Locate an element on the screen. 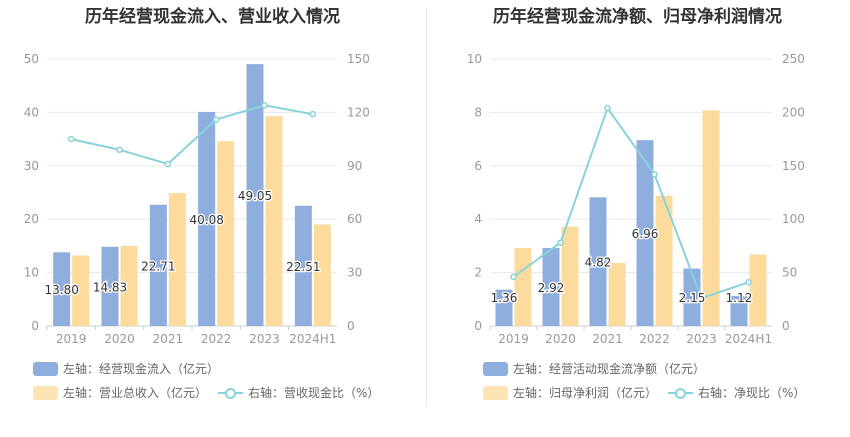 The height and width of the screenshot is (437, 850). legend-item-series-3: 右轴：营收现金比（%） is located at coordinates (298, 392).